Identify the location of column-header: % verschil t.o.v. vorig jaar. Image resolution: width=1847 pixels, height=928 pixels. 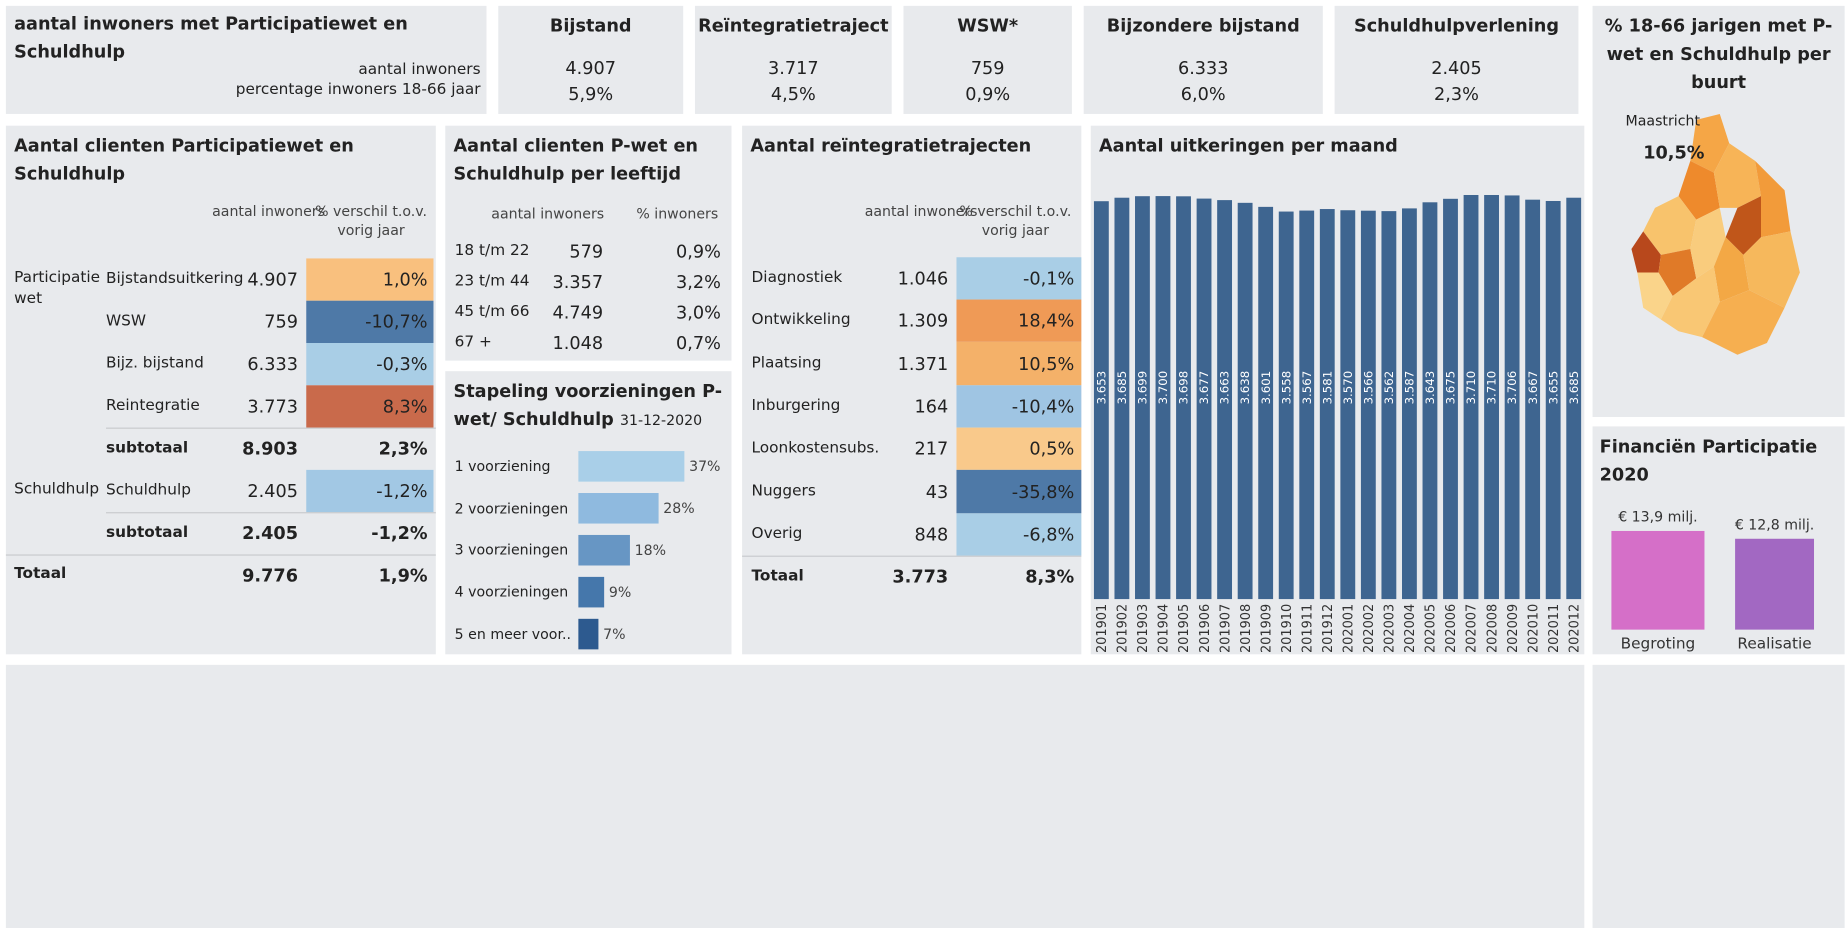
(371, 221).